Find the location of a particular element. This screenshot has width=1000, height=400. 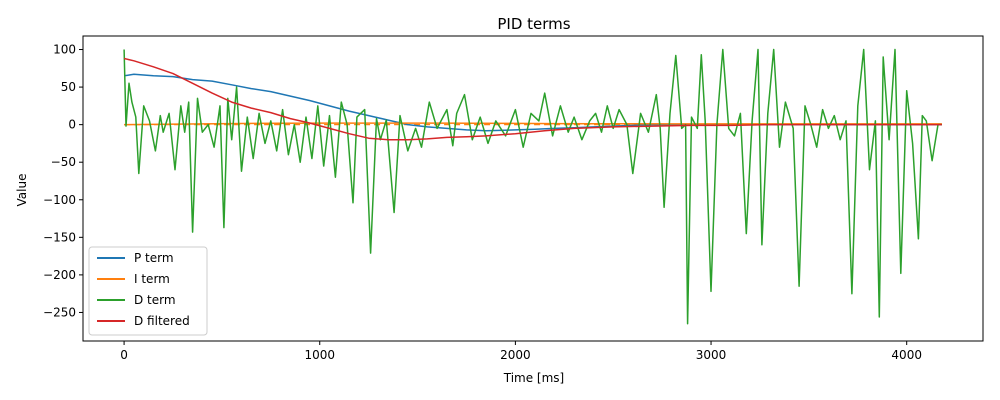

x-tick-label: 2000 is located at coordinates (515, 355).